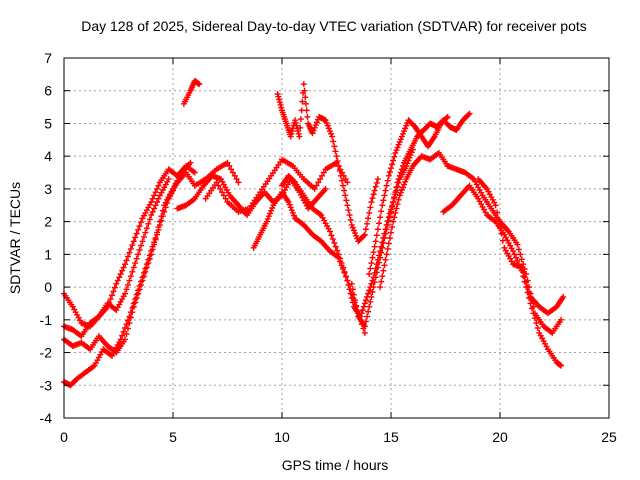  Describe the element at coordinates (500, 437) in the screenshot. I see `x-tick-label: 20` at that location.